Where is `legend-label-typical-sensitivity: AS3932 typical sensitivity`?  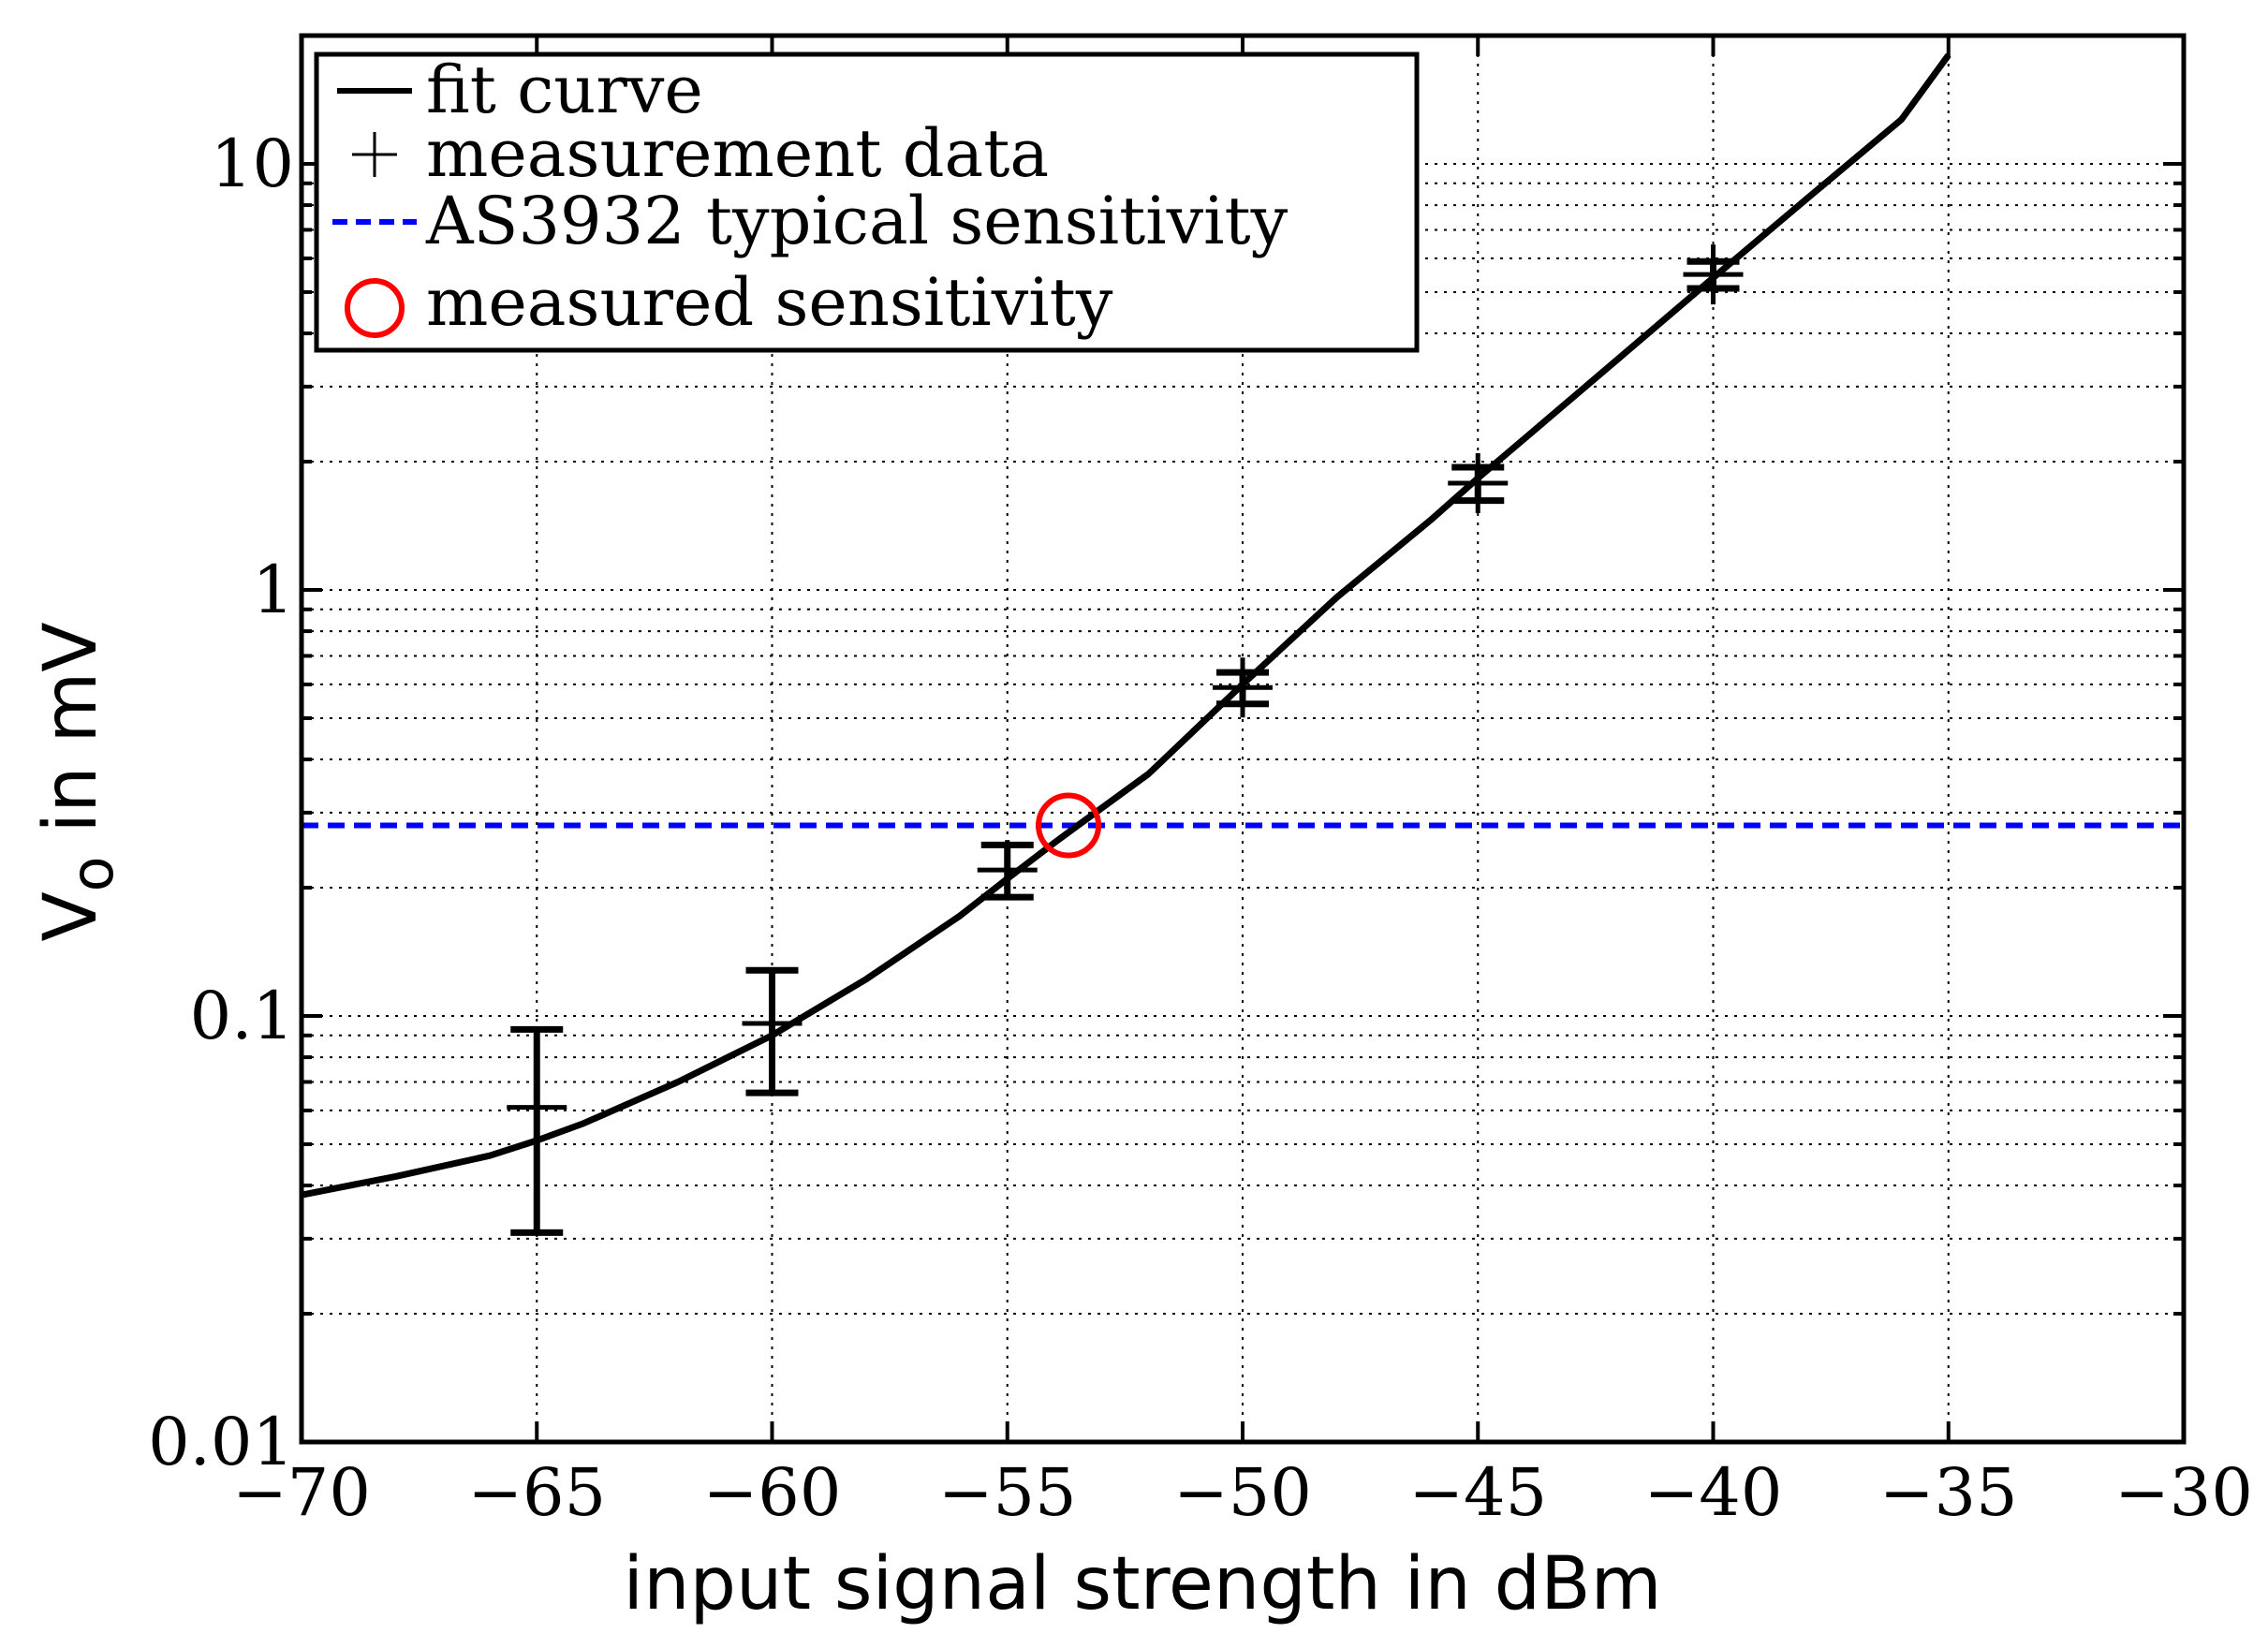
legend-label-typical-sensitivity: AS3932 typical sensitivity is located at coordinates (857, 221).